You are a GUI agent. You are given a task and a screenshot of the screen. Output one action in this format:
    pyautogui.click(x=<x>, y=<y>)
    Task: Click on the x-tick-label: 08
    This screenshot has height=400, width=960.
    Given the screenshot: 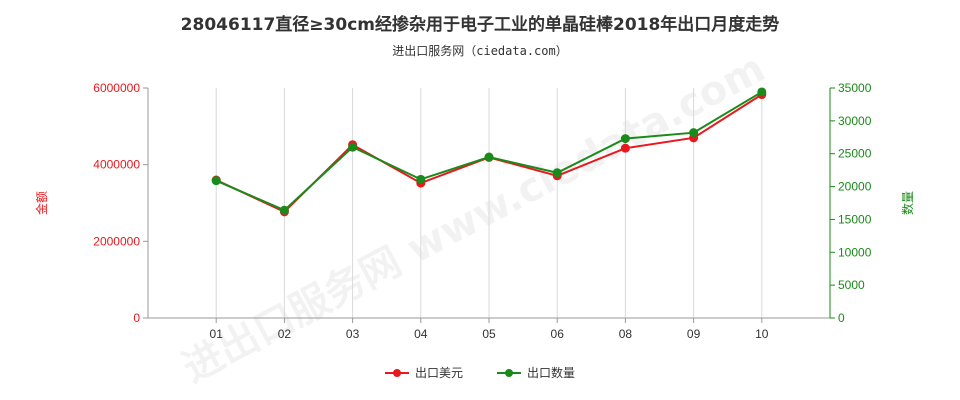 What is the action you would take?
    pyautogui.click(x=626, y=334)
    